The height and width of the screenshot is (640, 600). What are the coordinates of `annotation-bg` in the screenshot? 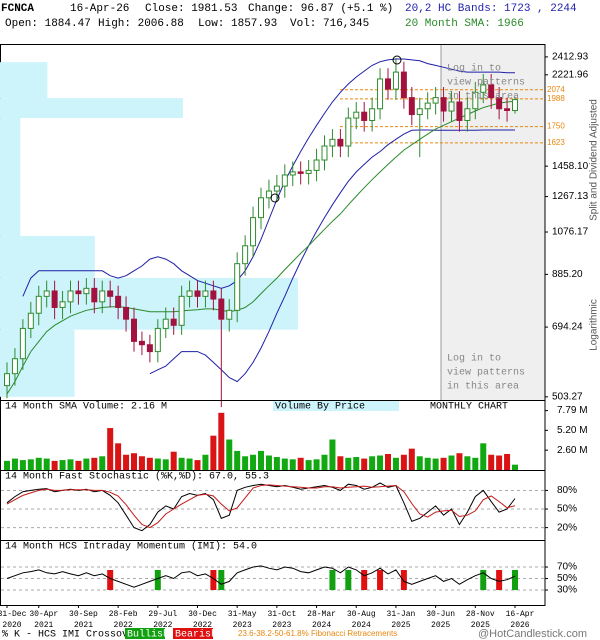 It's located at (336, 406).